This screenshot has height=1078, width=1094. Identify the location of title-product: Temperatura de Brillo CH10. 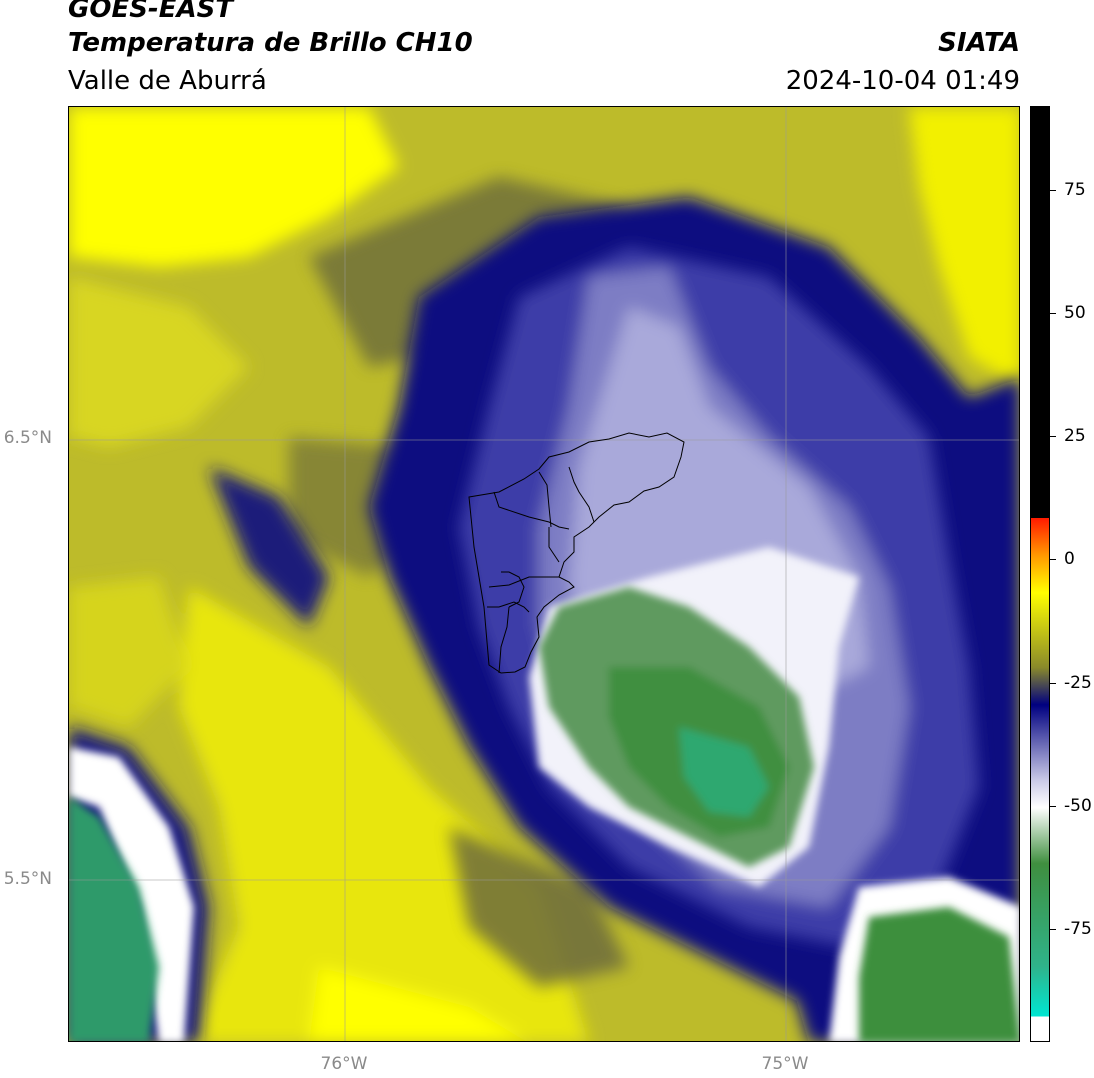
(270, 43).